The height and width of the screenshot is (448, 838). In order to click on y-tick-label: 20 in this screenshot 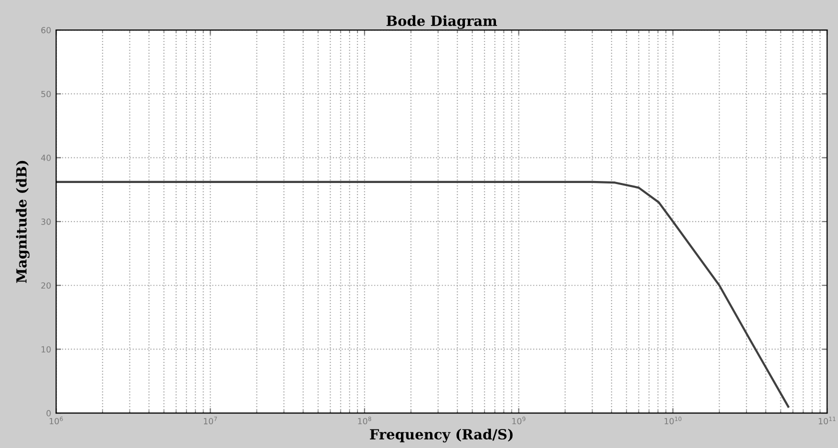, I will do `click(46, 285)`.